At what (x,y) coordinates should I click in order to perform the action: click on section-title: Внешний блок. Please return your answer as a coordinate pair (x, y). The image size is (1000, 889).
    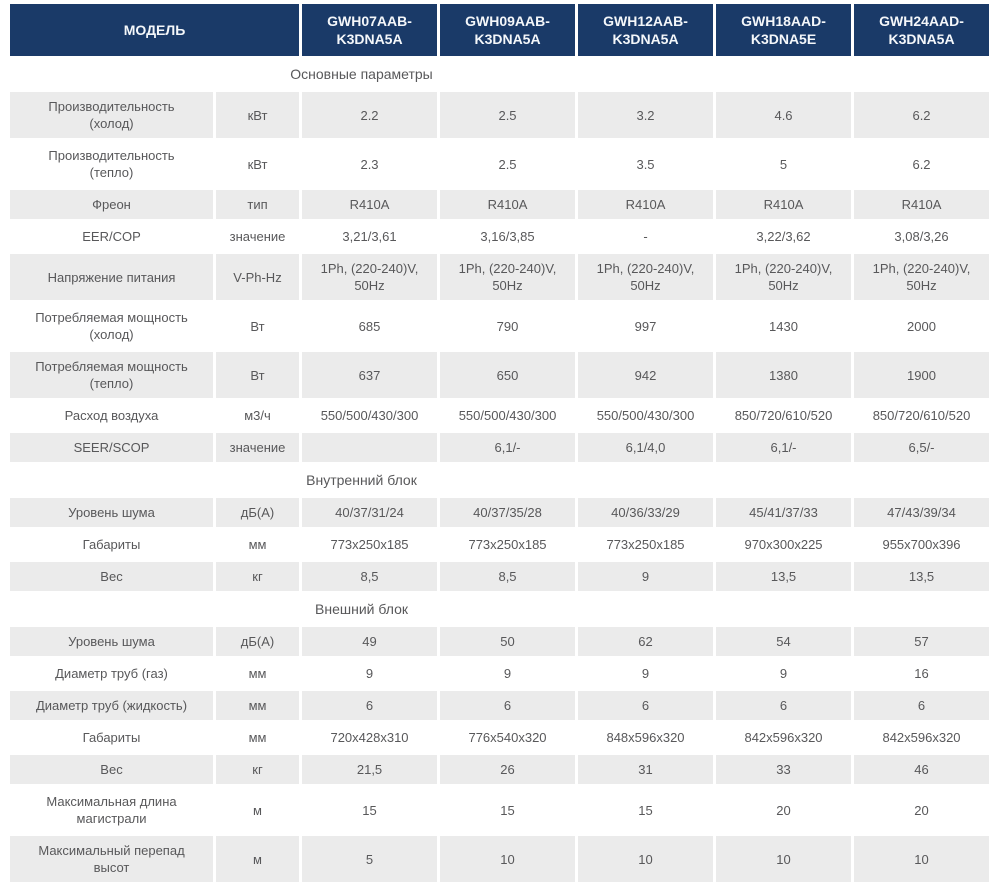
    Looking at the image, I should click on (362, 609).